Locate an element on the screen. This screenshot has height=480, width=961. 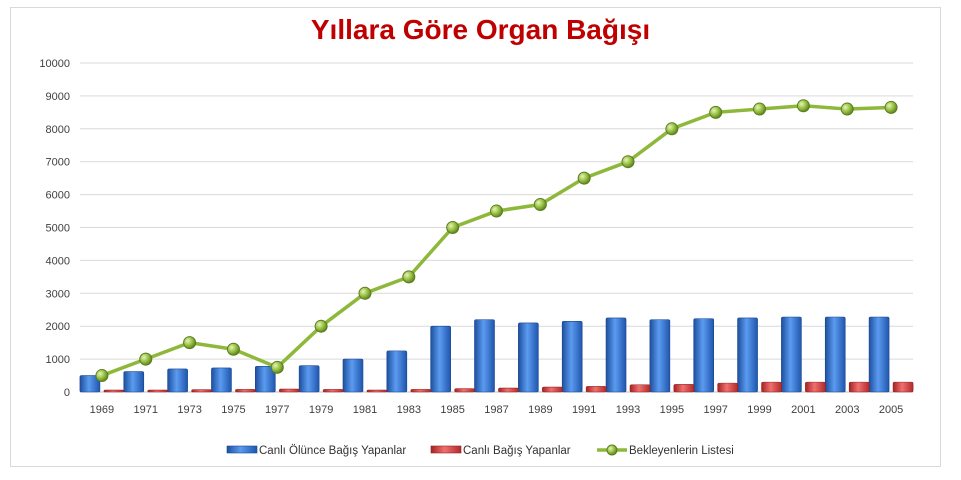
y-tick-label: 10000 is located at coordinates (54, 64).